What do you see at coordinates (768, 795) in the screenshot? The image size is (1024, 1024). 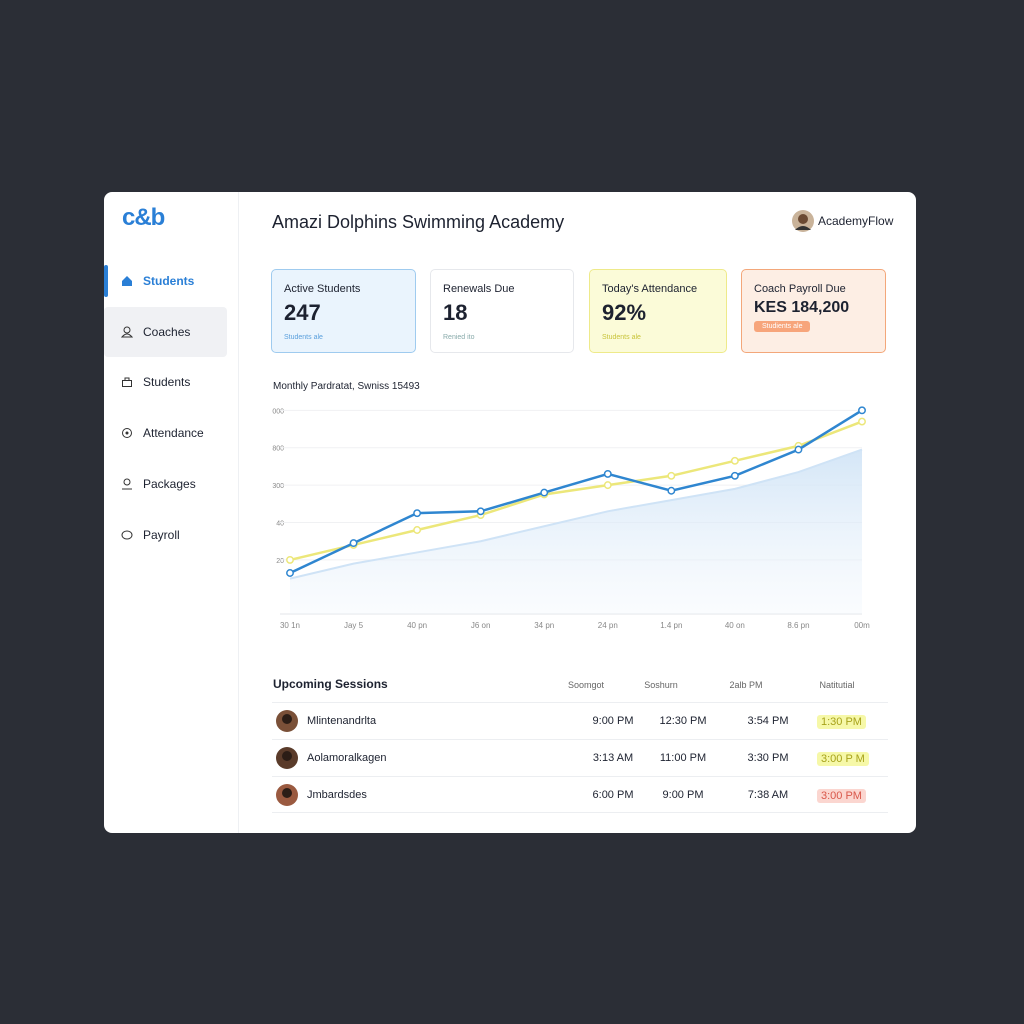 I see `session-time: 7:38 AM` at bounding box center [768, 795].